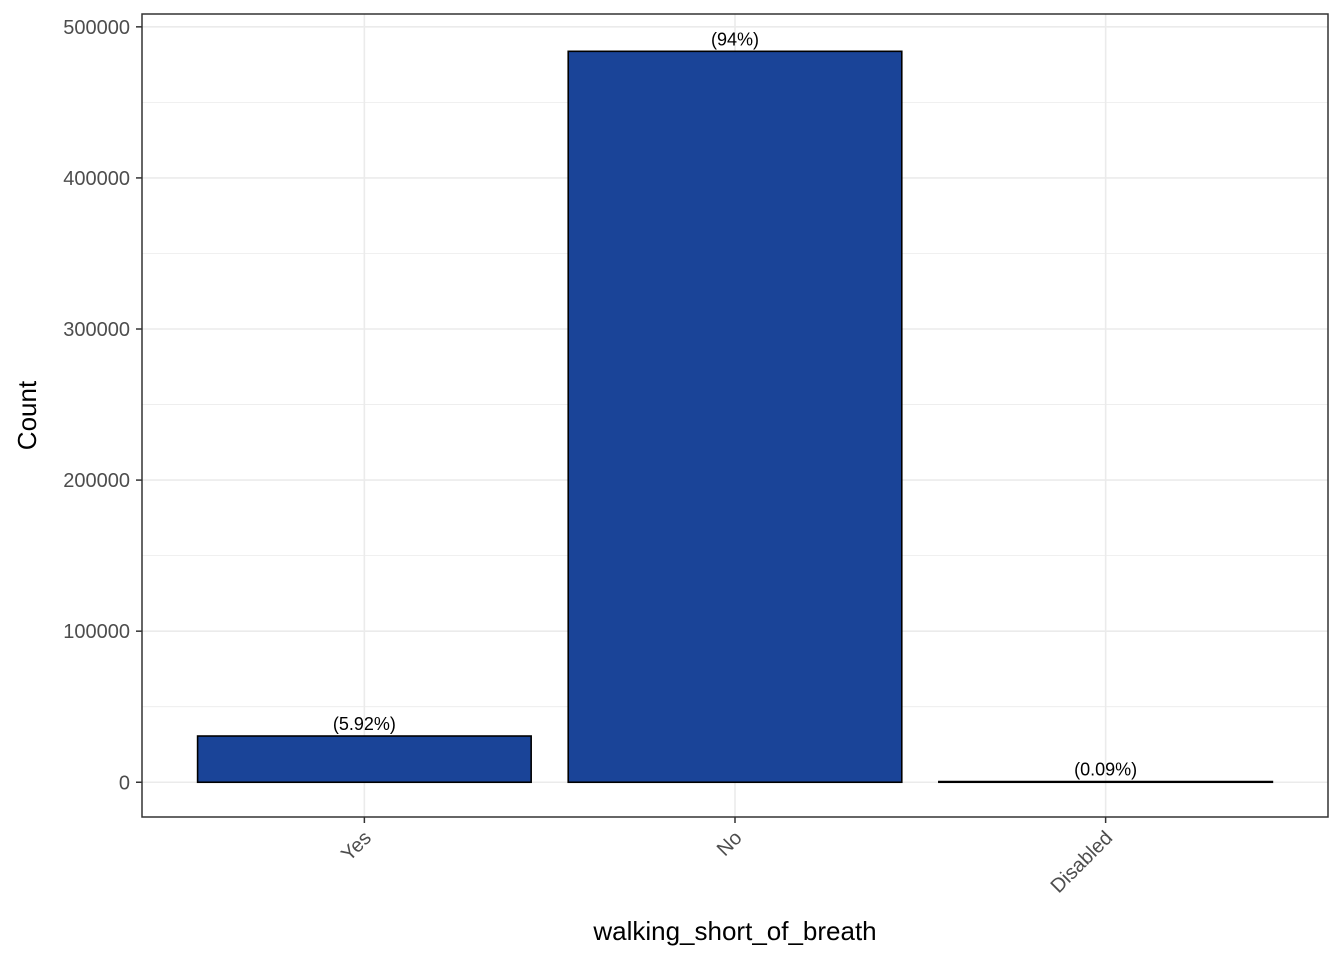 The image size is (1344, 960). Describe the element at coordinates (356, 846) in the screenshot. I see `x-tick-label: Yes` at that location.